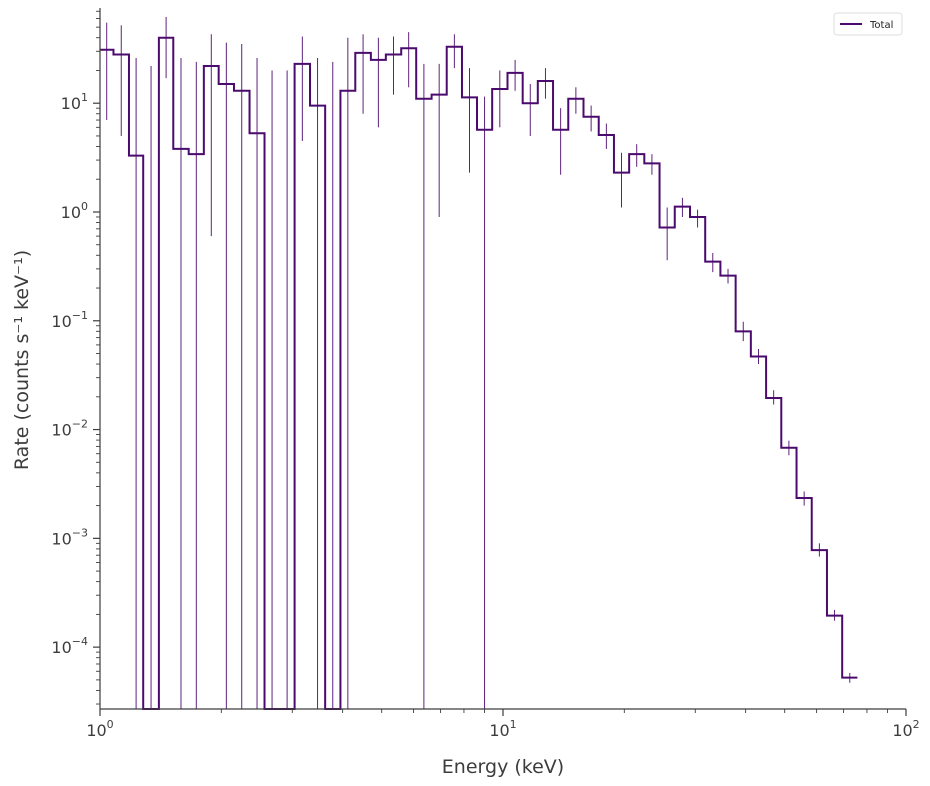 The height and width of the screenshot is (786, 930). I want to click on y-tick-label: 10⁻³, so click(69, 537).